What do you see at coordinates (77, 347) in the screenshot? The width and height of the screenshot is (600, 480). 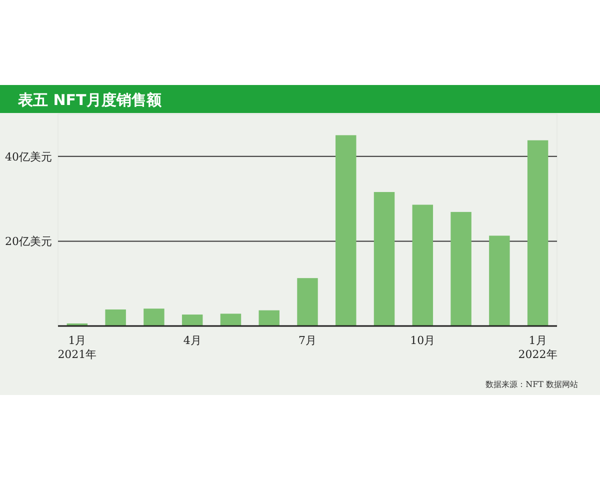 I see `x-tick-label: 1月 2021年` at bounding box center [77, 347].